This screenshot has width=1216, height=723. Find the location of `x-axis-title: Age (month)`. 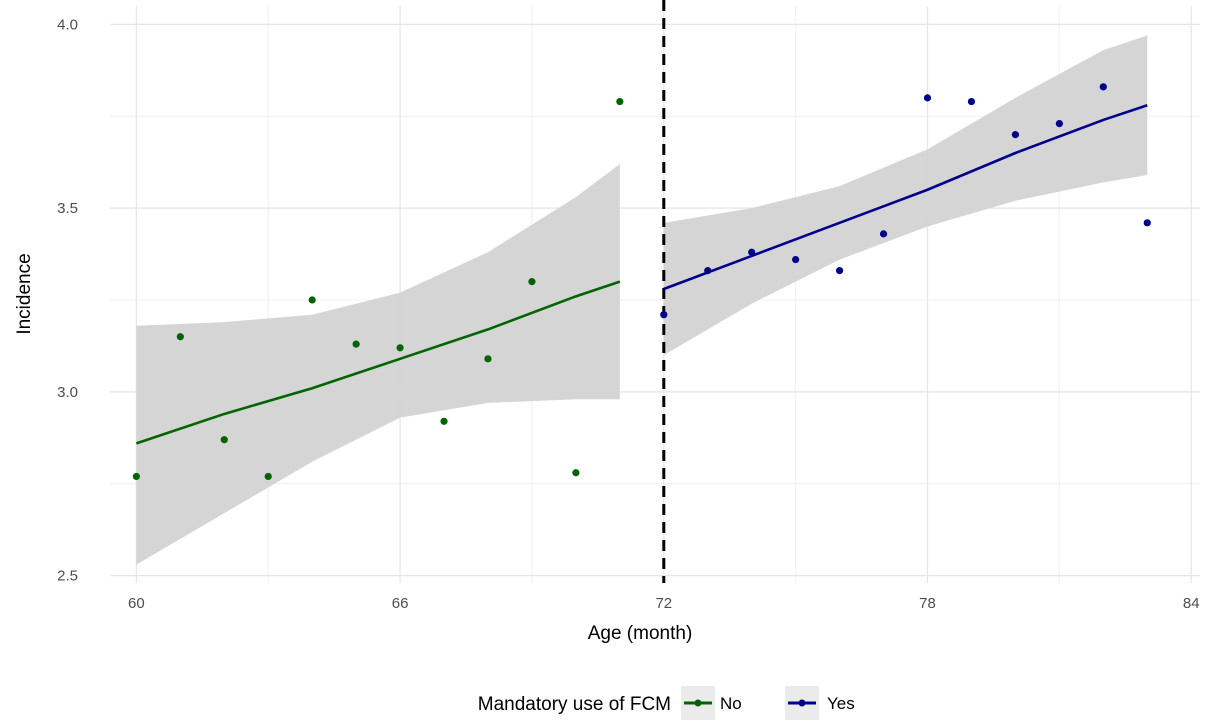

x-axis-title: Age (month) is located at coordinates (640, 633).